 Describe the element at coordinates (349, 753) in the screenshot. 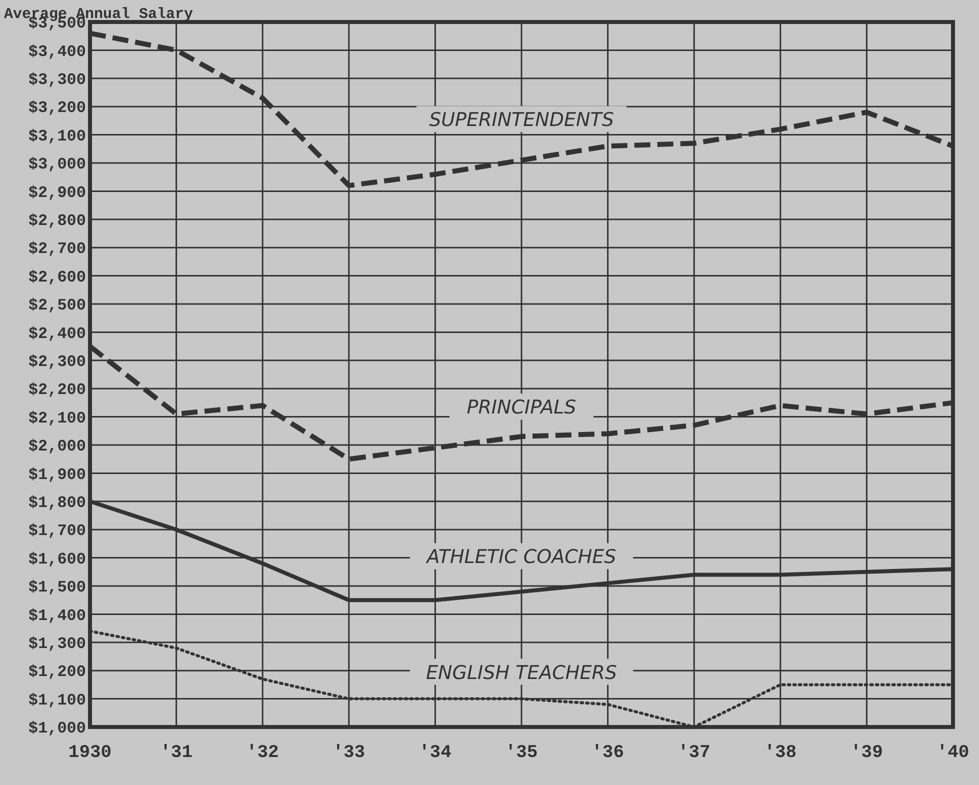

I see `x-tick-label: '33` at that location.